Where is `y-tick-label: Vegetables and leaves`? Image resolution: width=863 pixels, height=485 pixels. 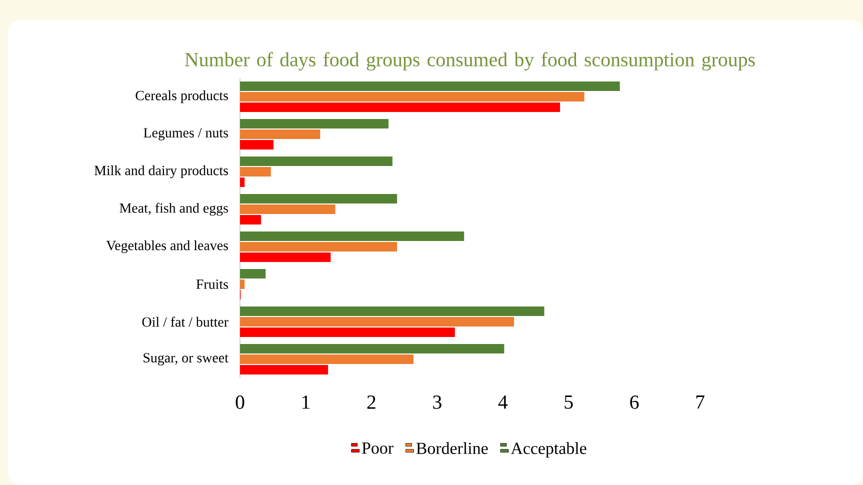 y-tick-label: Vegetables and leaves is located at coordinates (167, 247).